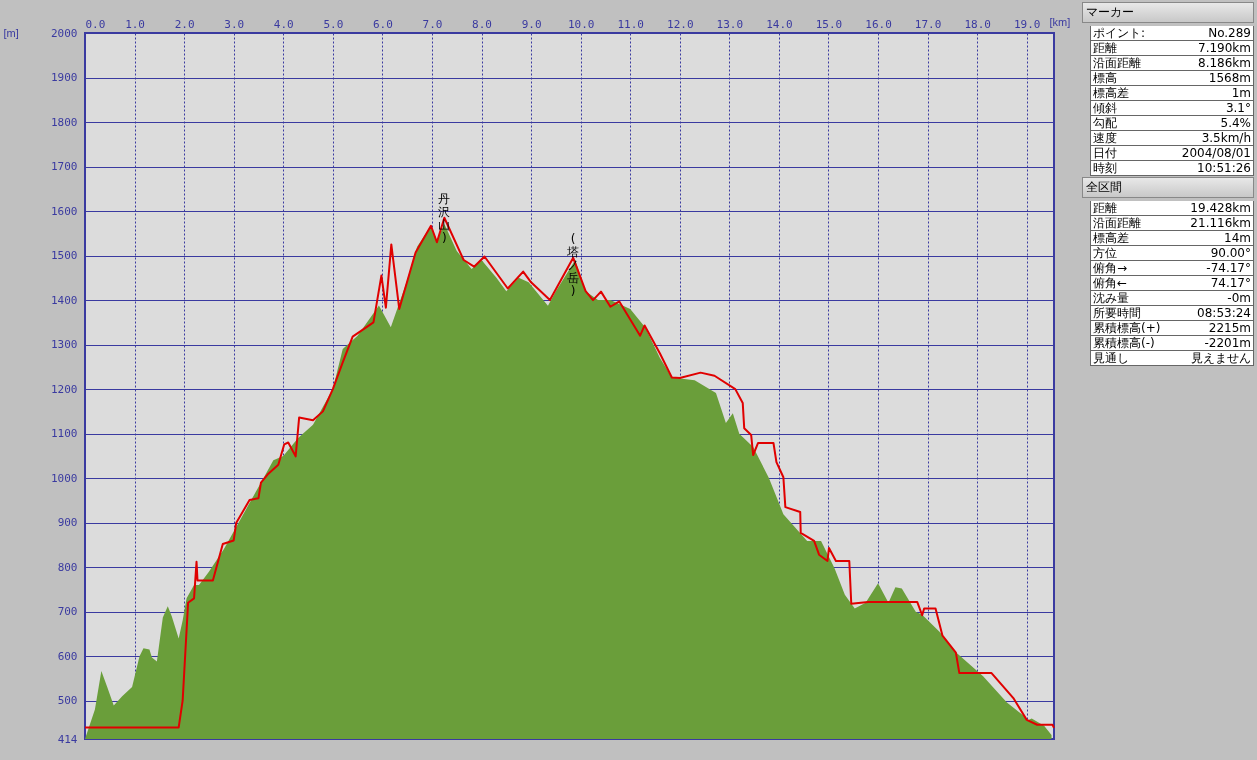 Image resolution: width=1257 pixels, height=760 pixels. Describe the element at coordinates (680, 24) in the screenshot. I see `x-tick-label: 12.0` at that location.